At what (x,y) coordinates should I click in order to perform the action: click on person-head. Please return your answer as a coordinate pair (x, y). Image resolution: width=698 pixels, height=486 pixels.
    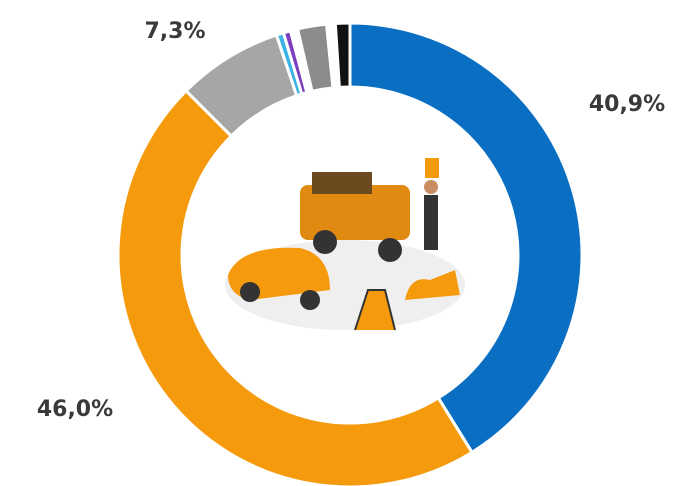
    Looking at the image, I should click on (431, 187).